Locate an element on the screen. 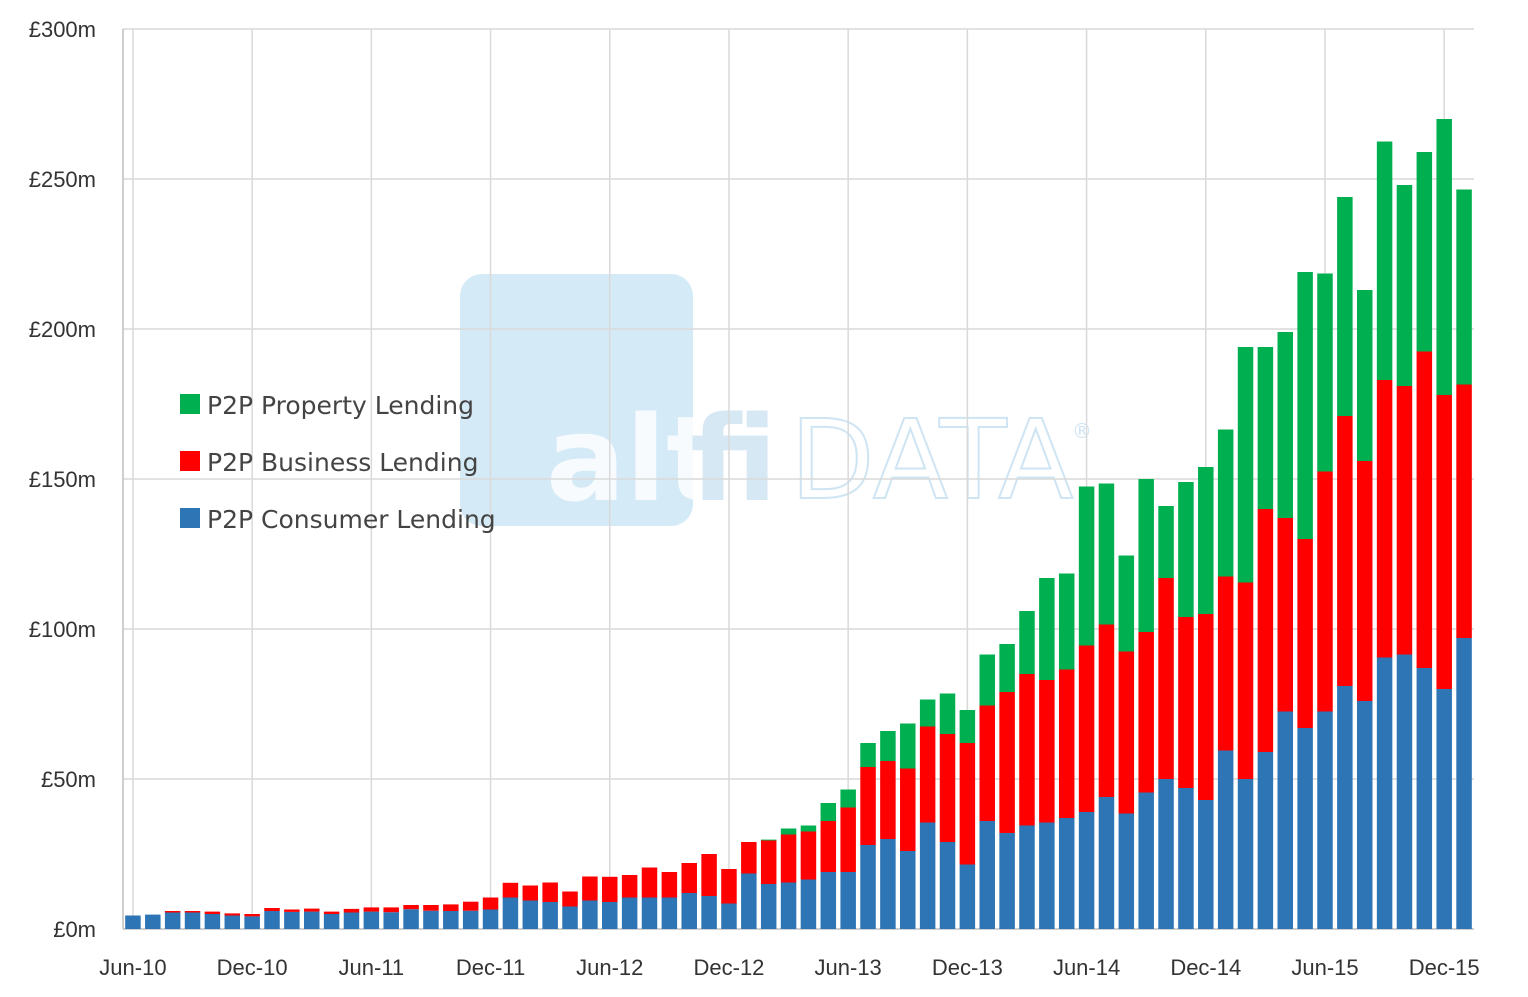 This screenshot has width=1528, height=997. watermark-registered-mark: ® is located at coordinates (1082, 431).